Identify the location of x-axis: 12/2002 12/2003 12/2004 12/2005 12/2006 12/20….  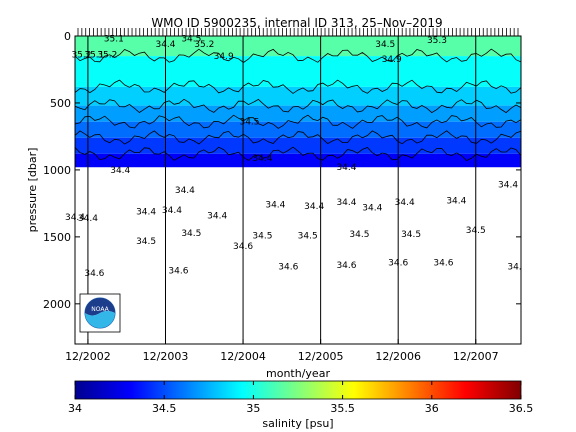
(282, 351).